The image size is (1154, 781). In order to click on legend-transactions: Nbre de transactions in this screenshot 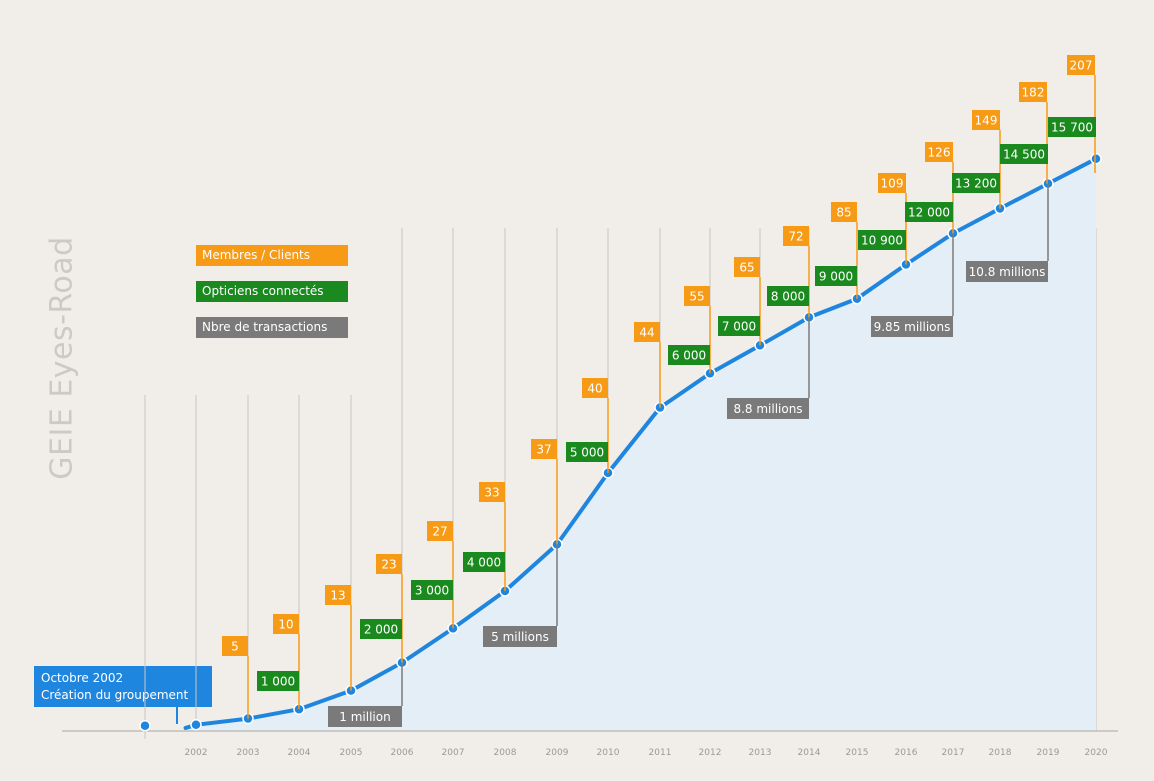, I will do `click(272, 327)`.